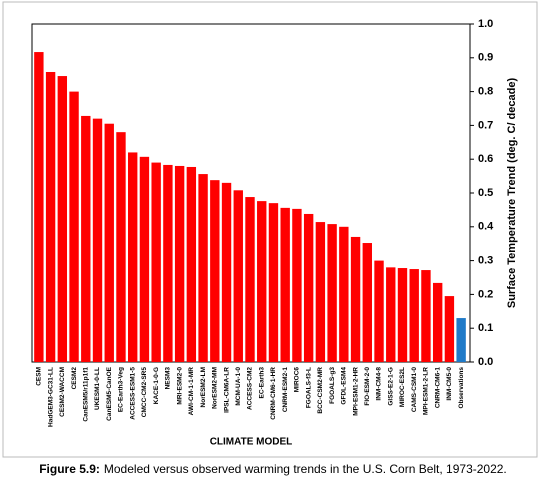  Describe the element at coordinates (215, 388) in the screenshot. I see `x-tick-label: NorESM2-MM` at that location.